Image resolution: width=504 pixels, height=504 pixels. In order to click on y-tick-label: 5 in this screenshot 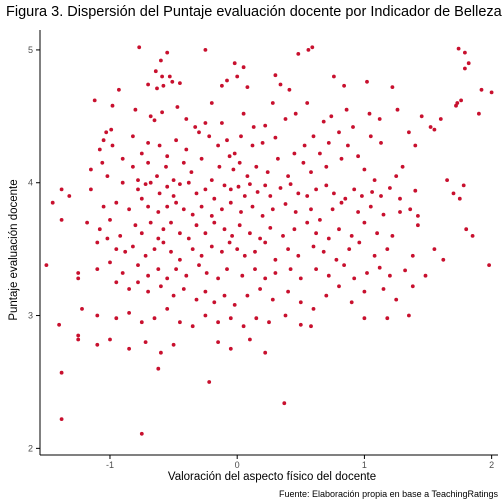, I will do `click(30, 50)`.